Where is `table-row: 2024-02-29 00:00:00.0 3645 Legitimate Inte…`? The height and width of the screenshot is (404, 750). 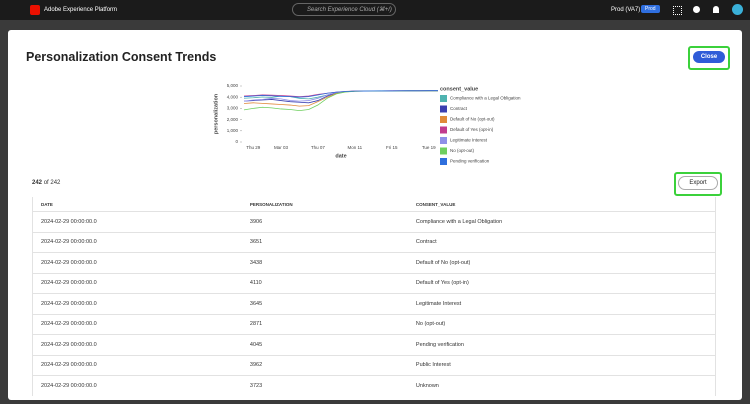 table-row: 2024-02-29 00:00:00.0 3645 Legitimate Inte… is located at coordinates (374, 303).